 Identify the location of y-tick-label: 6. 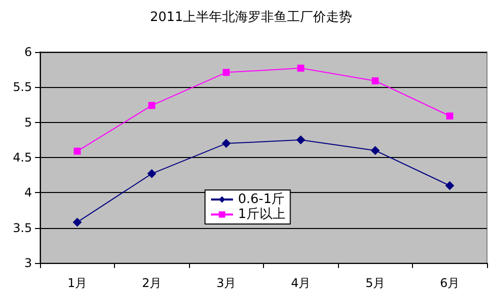
(28, 52).